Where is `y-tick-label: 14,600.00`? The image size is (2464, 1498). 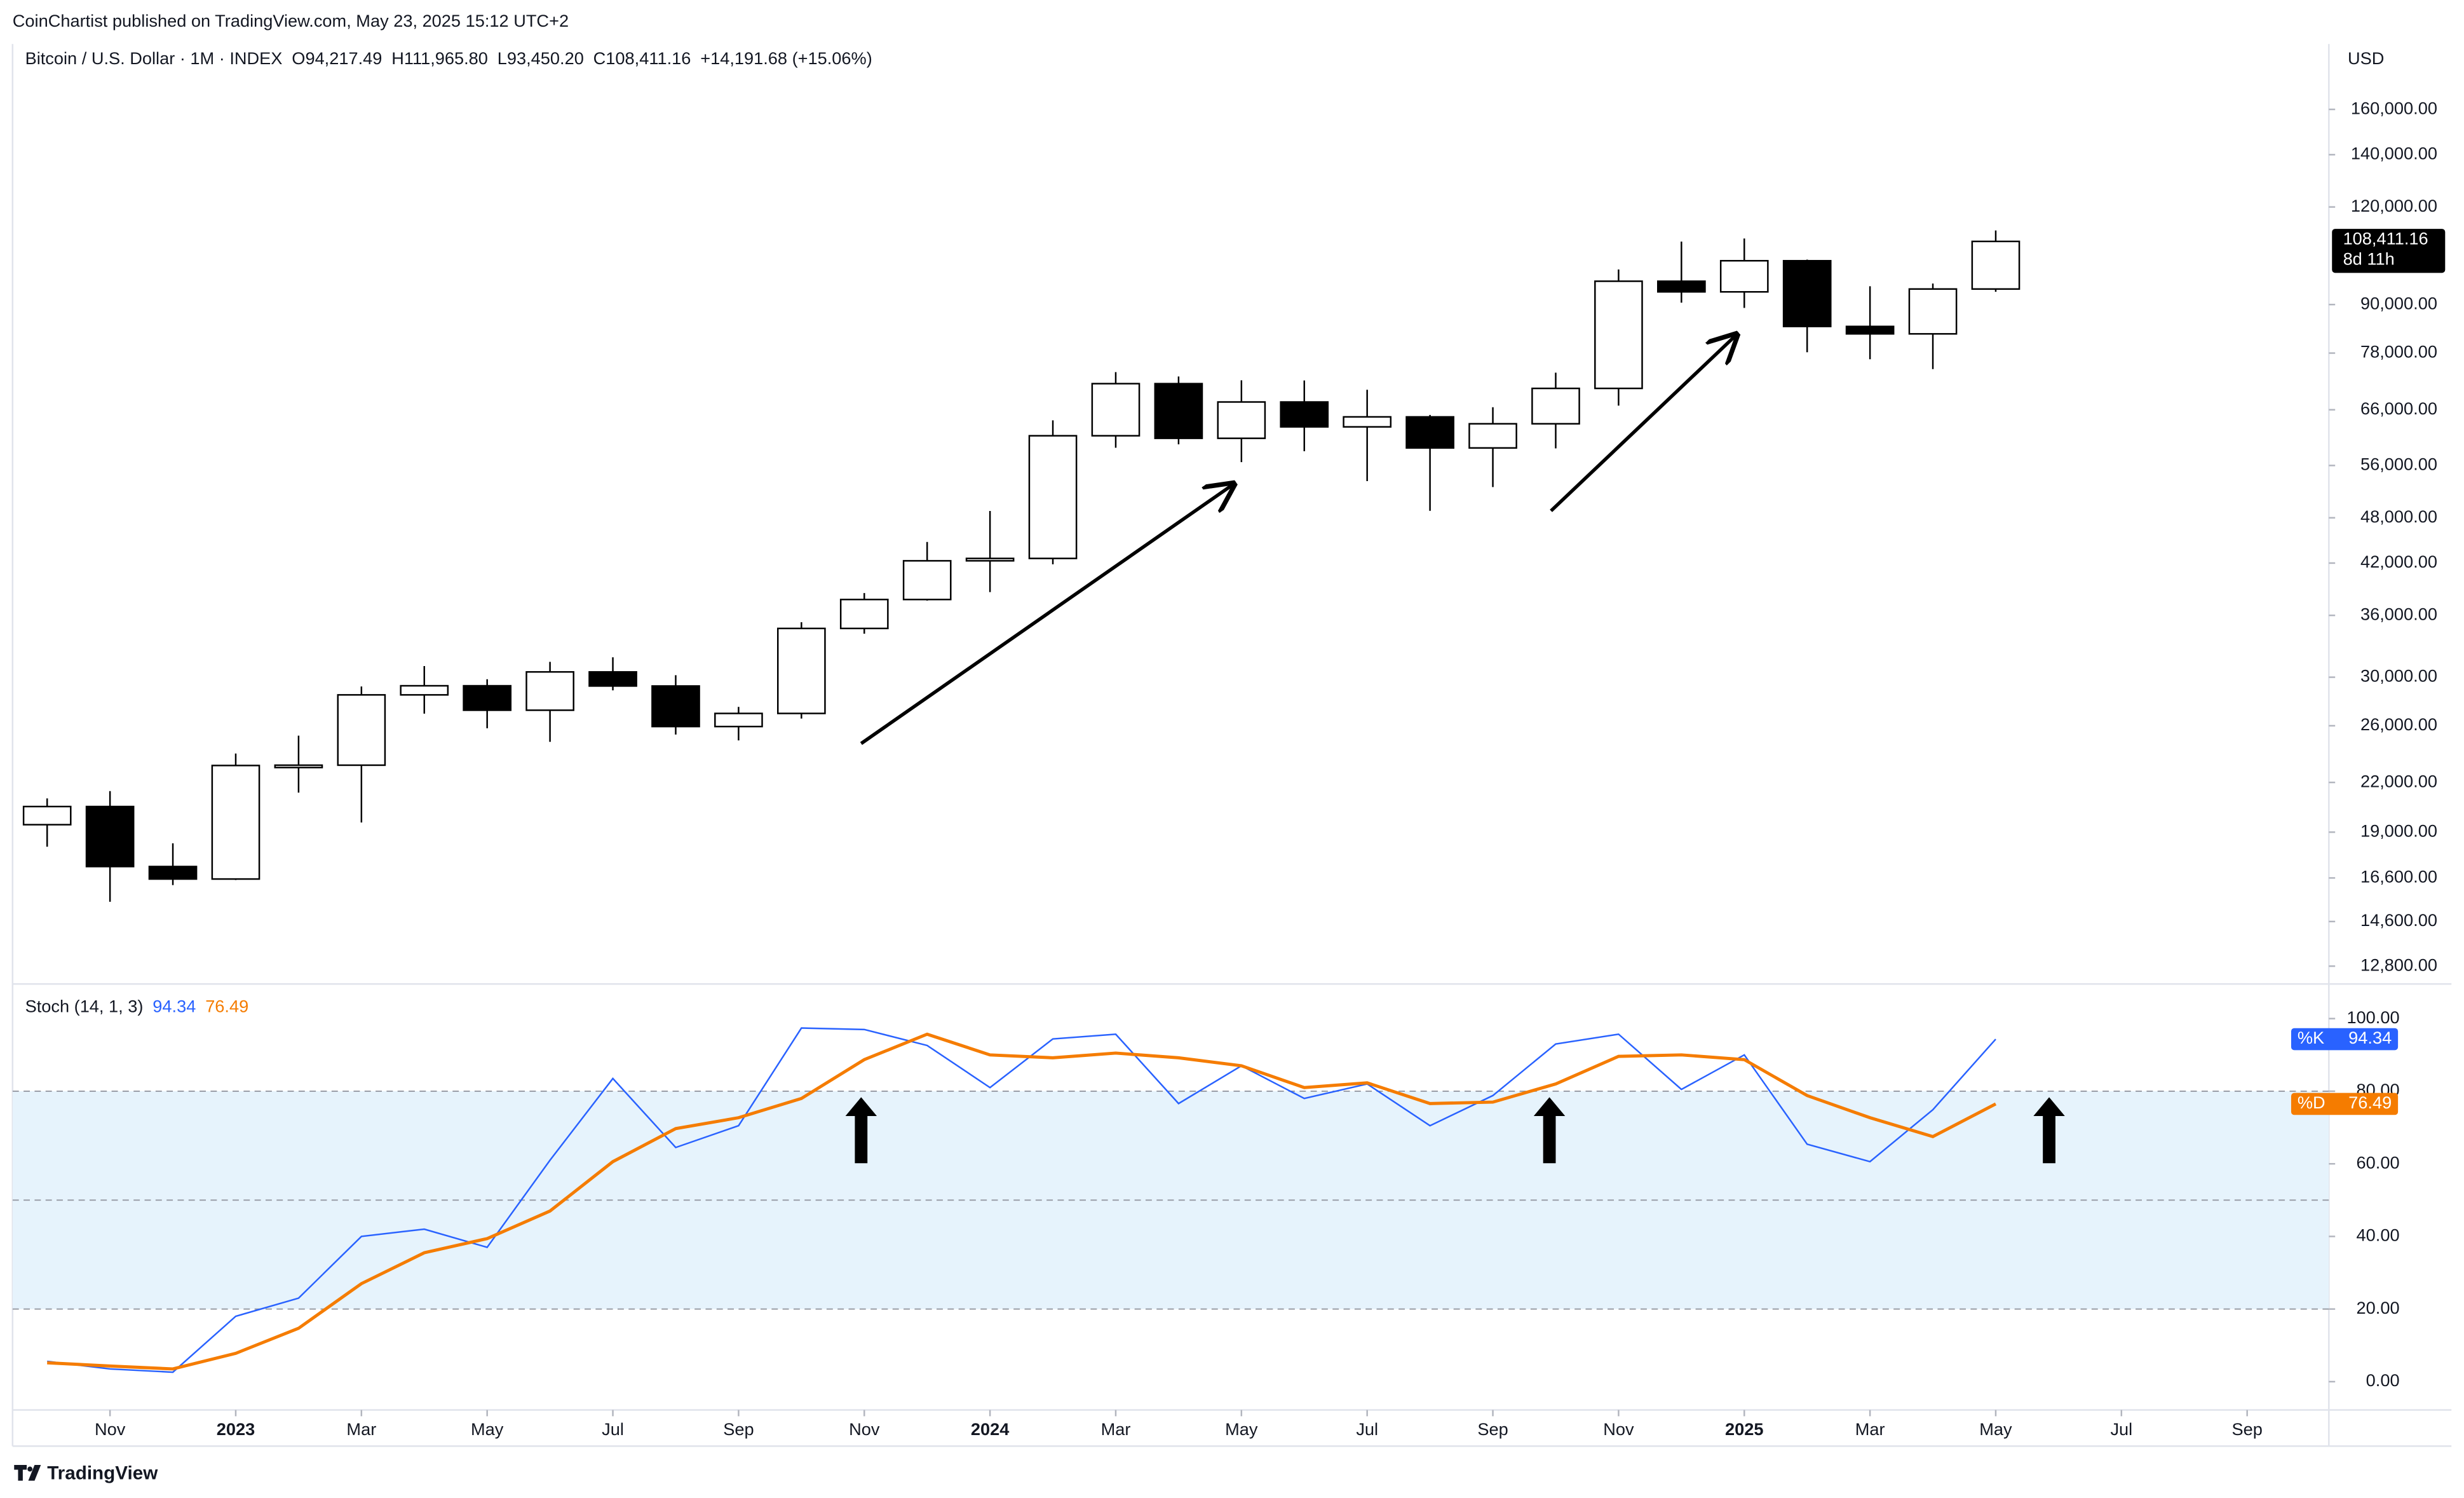
y-tick-label: 14,600.00 is located at coordinates (2399, 920).